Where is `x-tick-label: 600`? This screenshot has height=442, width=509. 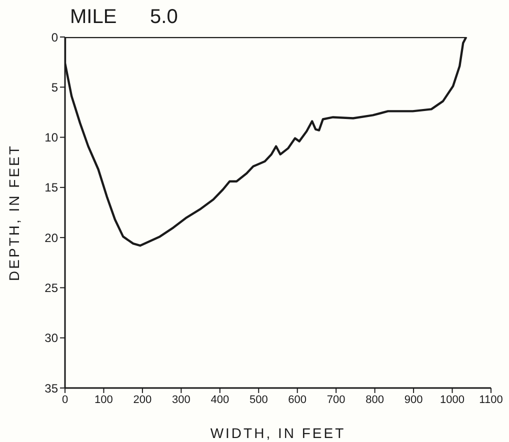 x-tick-label: 600 is located at coordinates (297, 400).